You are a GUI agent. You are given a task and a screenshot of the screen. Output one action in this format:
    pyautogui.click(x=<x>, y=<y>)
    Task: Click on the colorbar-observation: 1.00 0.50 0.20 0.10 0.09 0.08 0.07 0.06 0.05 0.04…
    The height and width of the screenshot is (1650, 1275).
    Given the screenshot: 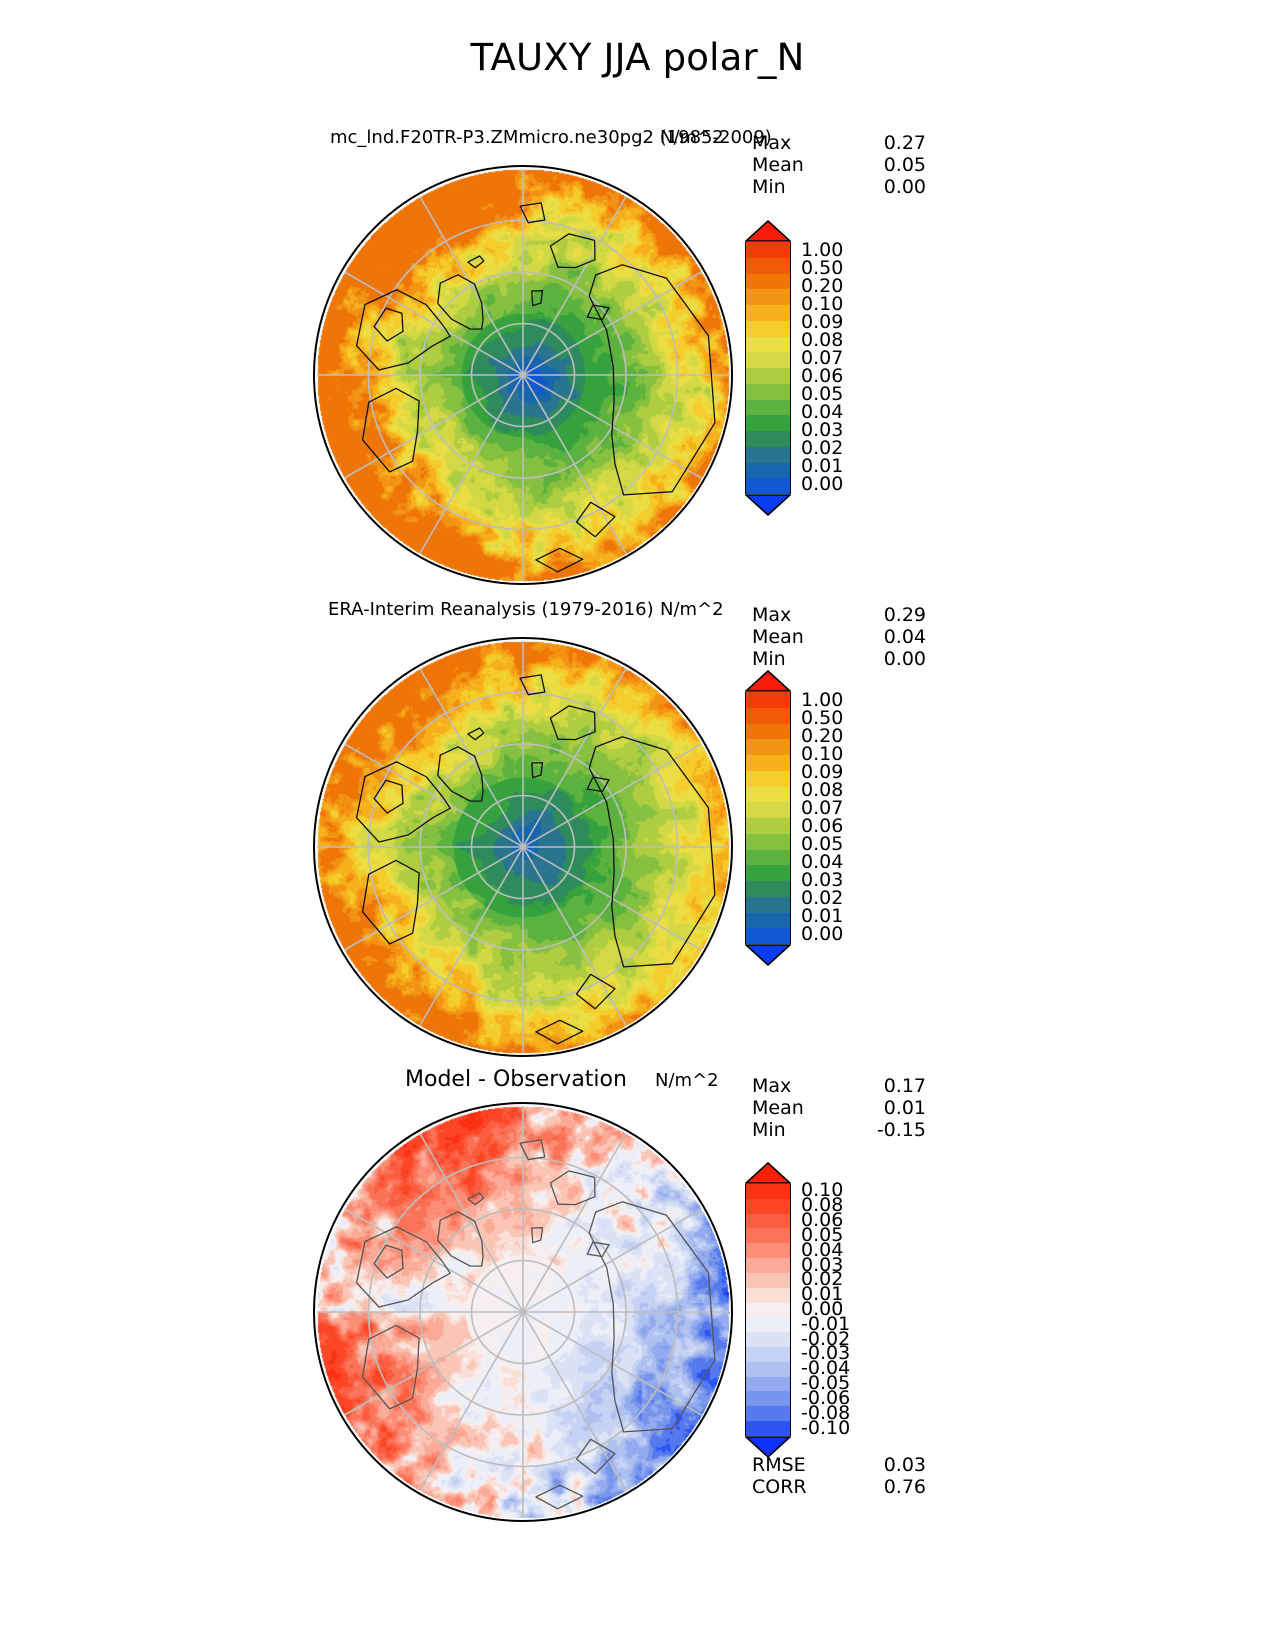 What is the action you would take?
    pyautogui.click(x=793, y=818)
    